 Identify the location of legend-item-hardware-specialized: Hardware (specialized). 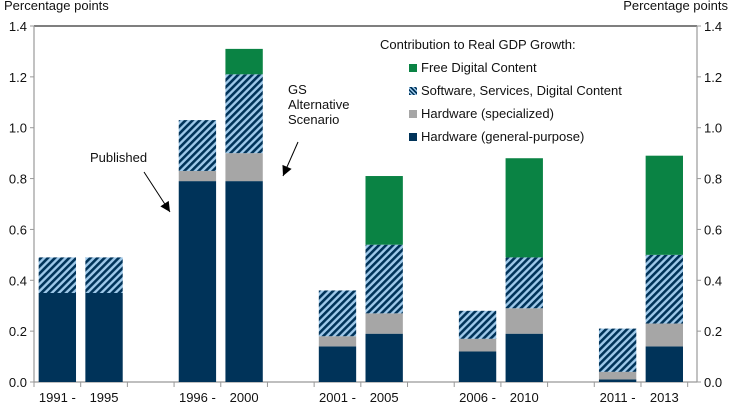
(481, 113).